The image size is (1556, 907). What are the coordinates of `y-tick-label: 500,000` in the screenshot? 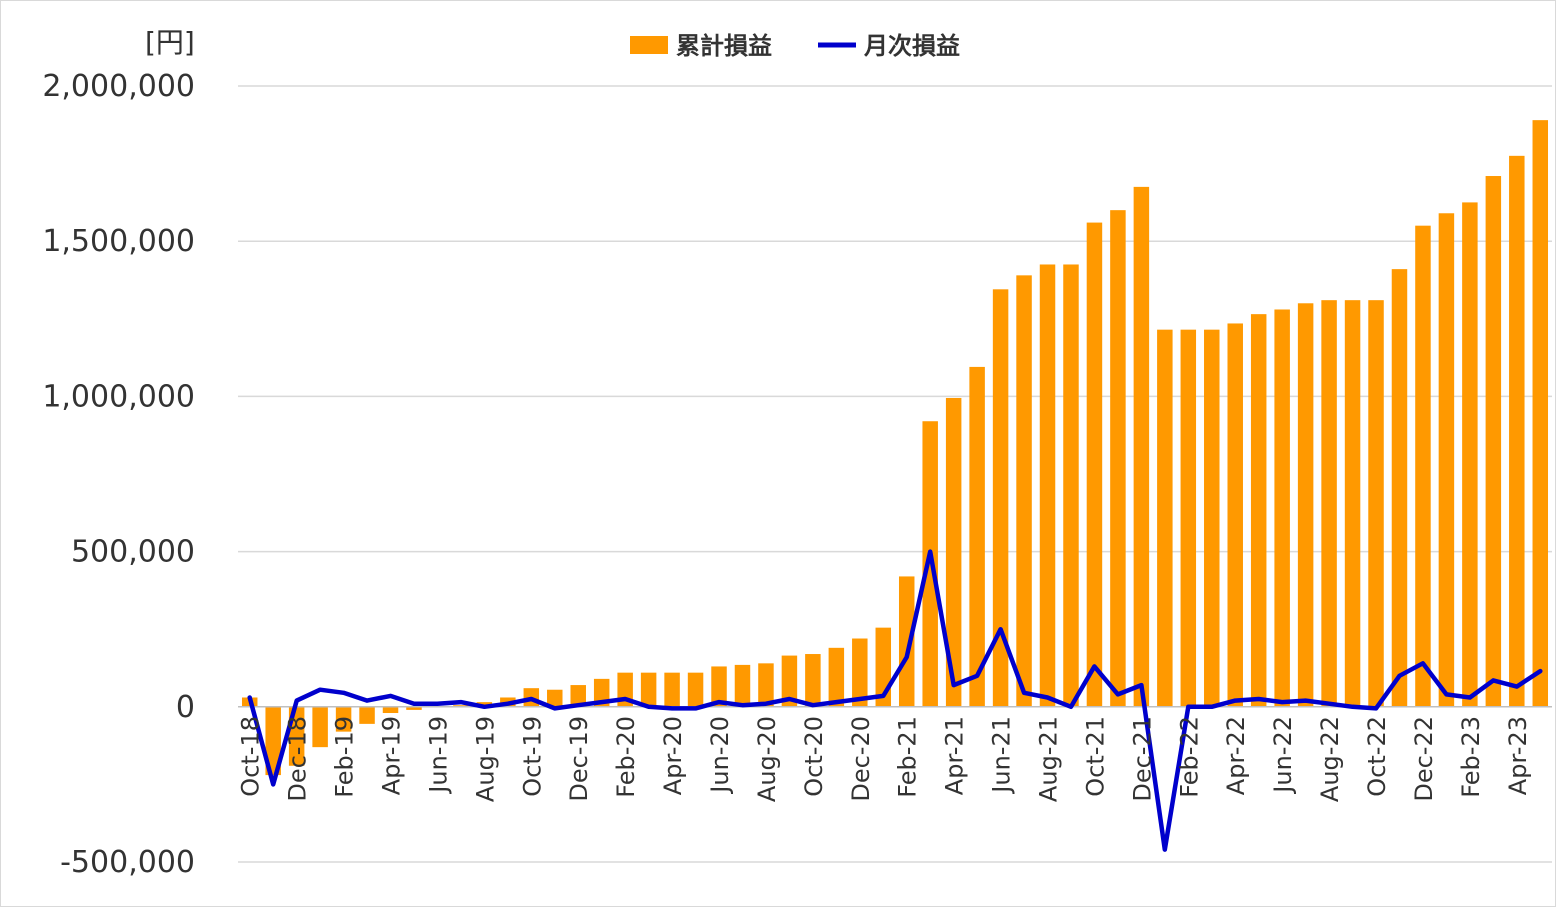 It's located at (133, 552).